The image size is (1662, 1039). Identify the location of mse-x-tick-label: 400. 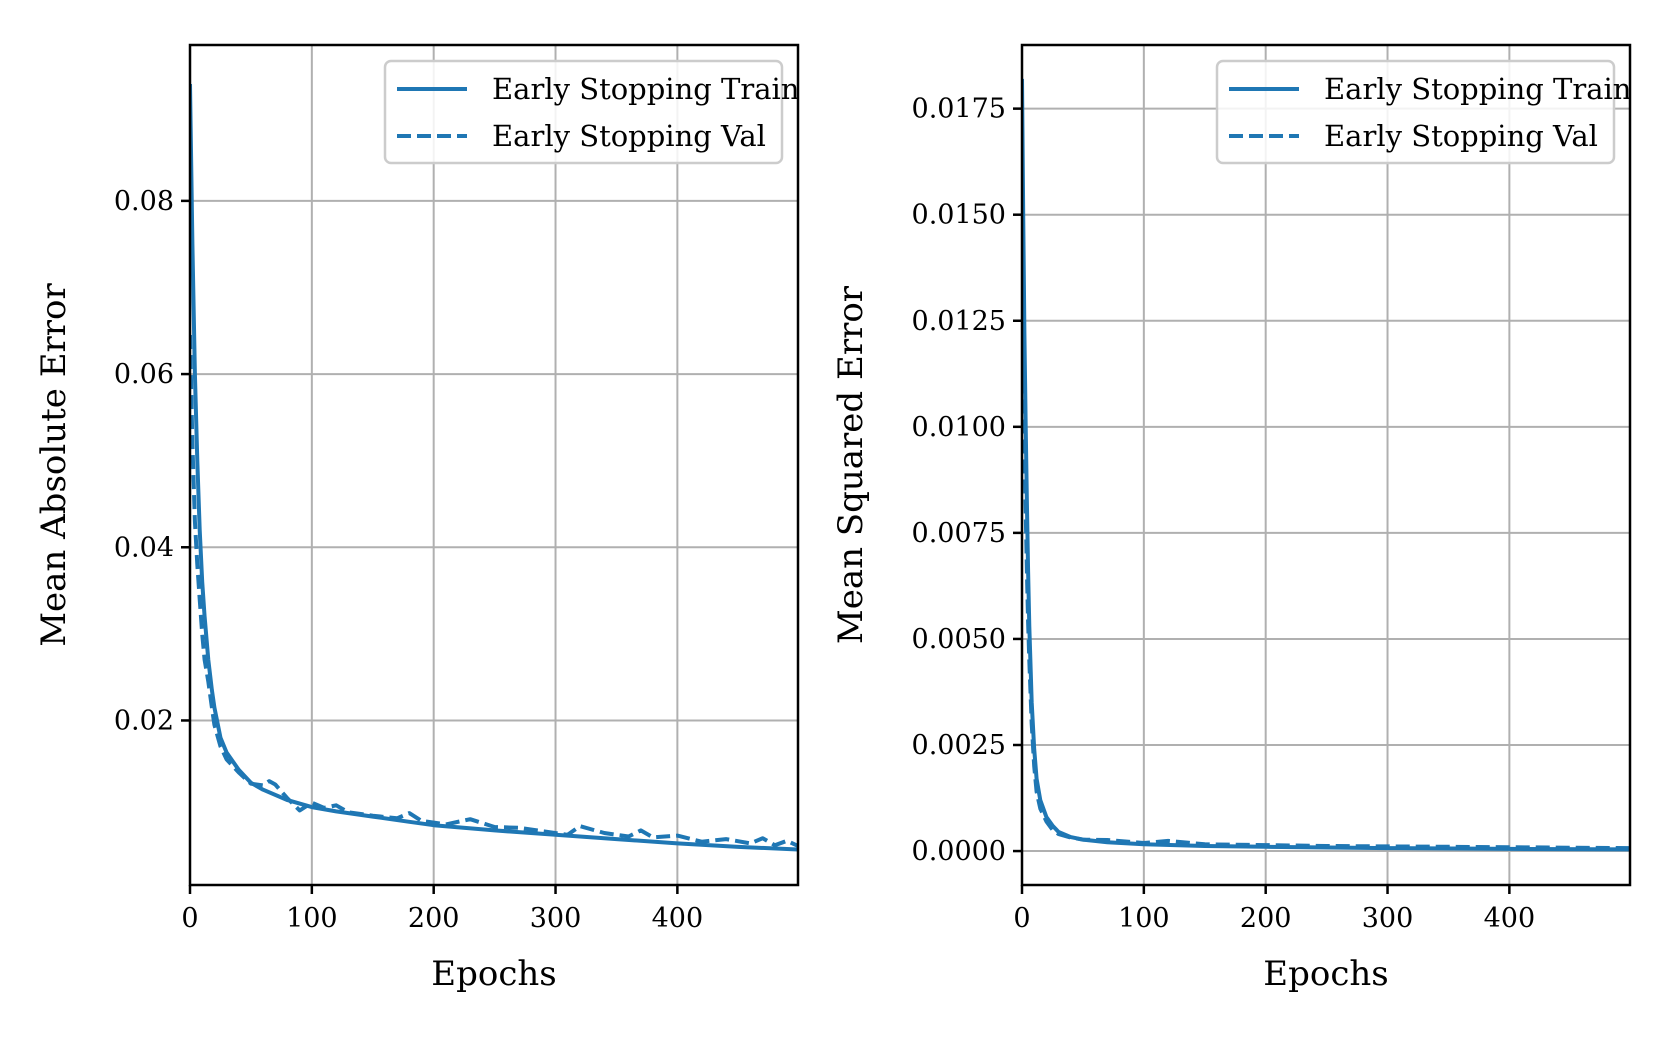
(1510, 918).